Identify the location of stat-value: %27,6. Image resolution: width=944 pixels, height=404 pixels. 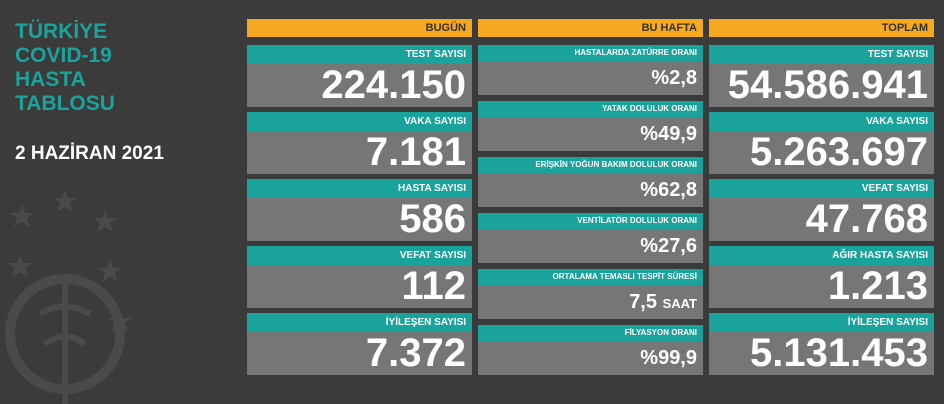
(668, 246).